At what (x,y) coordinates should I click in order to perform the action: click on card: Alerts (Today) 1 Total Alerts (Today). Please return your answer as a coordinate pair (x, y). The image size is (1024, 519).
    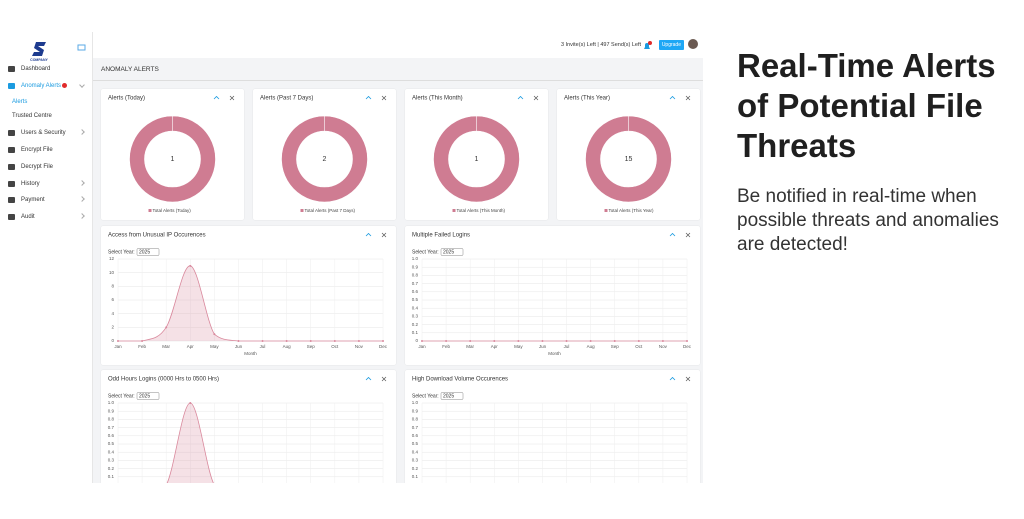
    Looking at the image, I should click on (172, 154).